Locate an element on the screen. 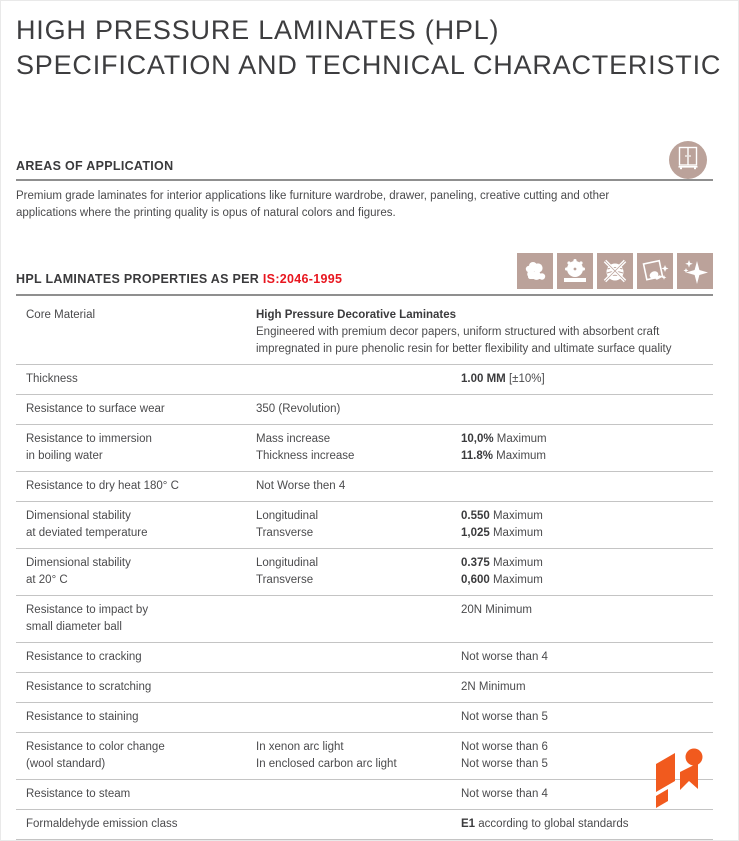 The height and width of the screenshot is (841, 739). property-name-cell: Resistance to steam is located at coordinates (78, 794).